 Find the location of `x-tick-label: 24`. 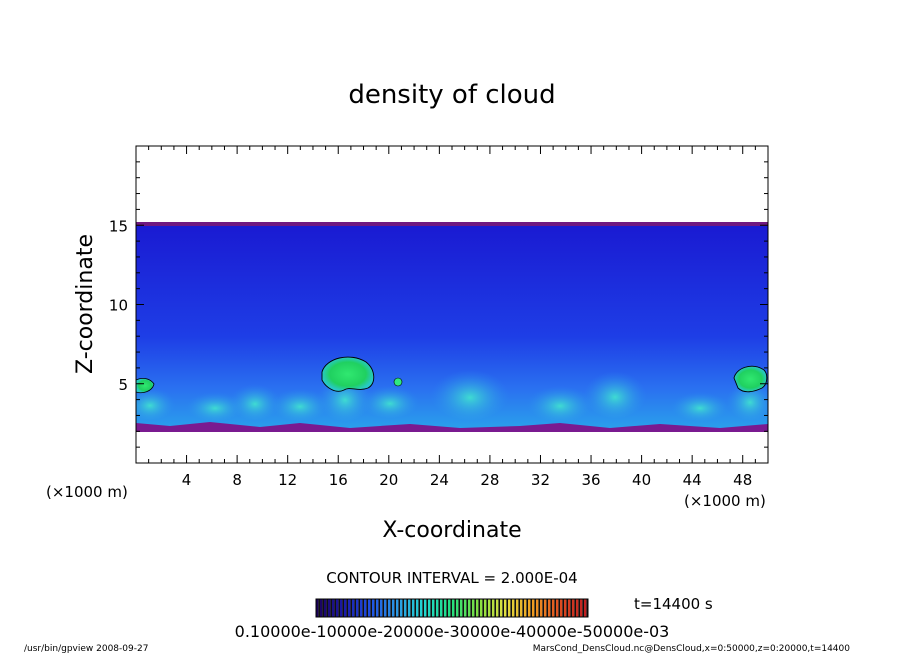

x-tick-label: 24 is located at coordinates (439, 480).